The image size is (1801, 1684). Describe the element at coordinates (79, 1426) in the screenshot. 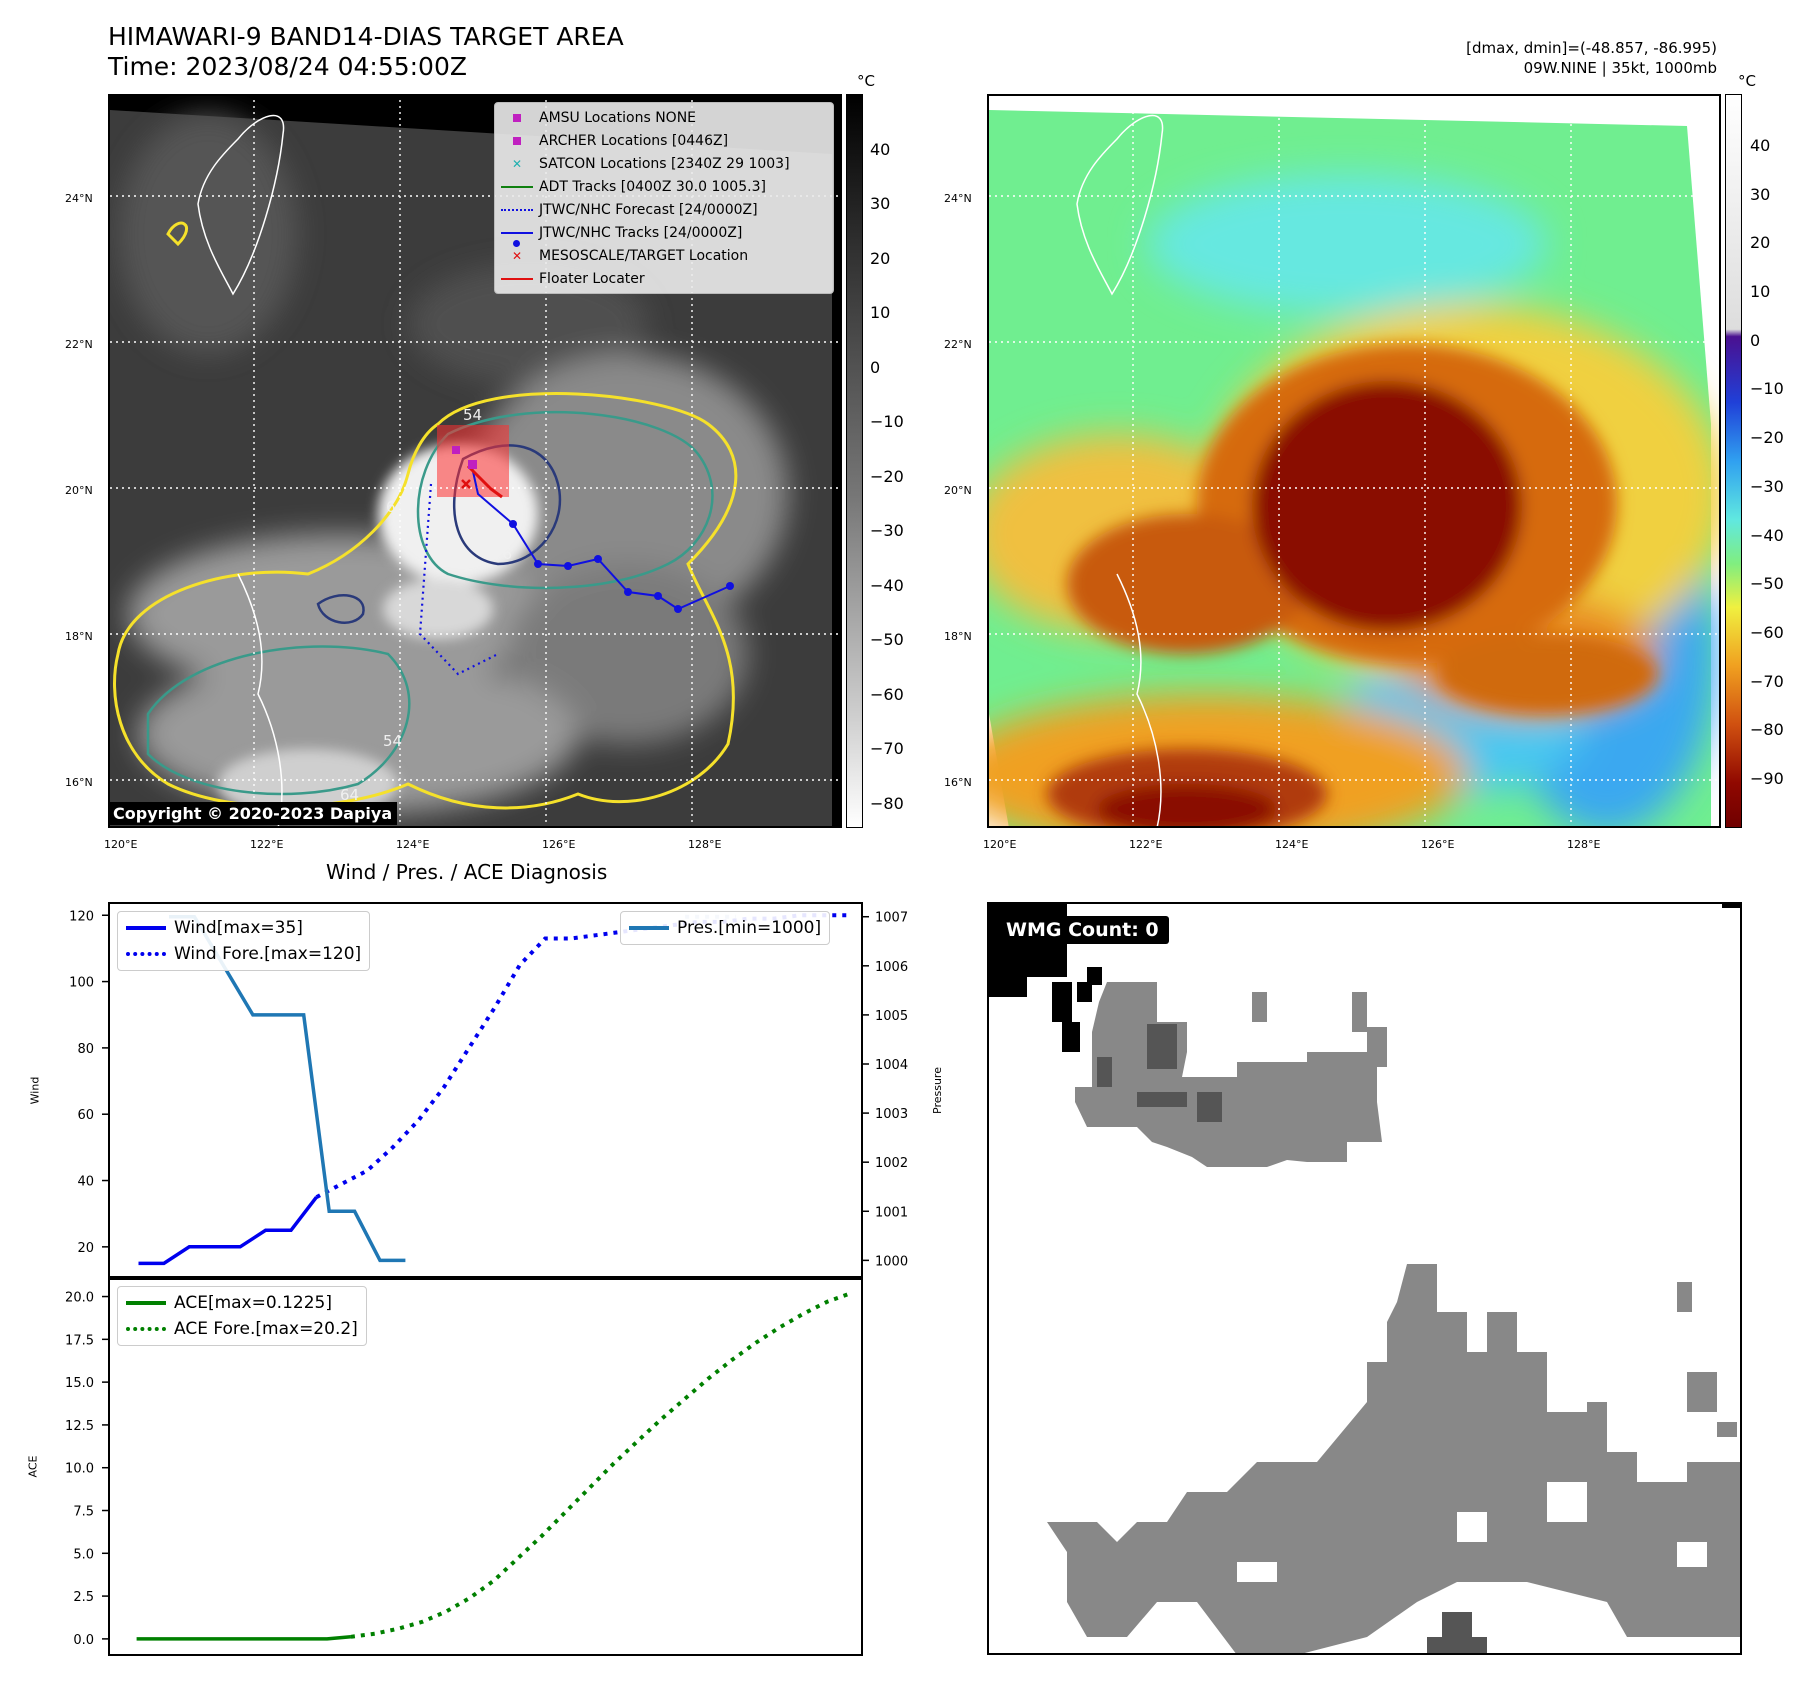

I see `ace-tick-label: 12.5` at that location.